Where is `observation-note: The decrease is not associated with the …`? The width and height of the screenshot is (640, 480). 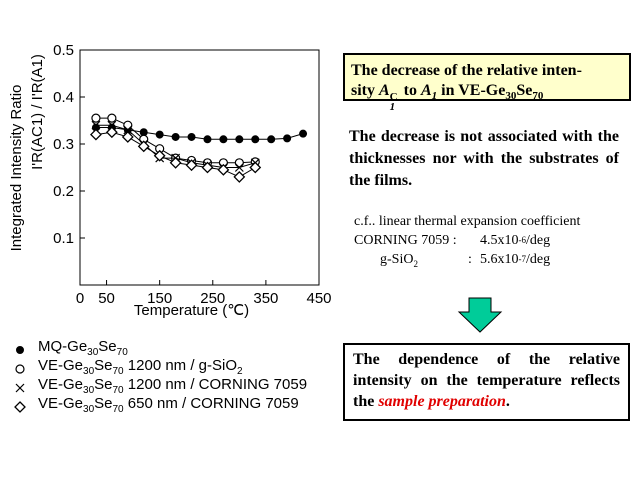 observation-note: The decrease is not associated with the … is located at coordinates (484, 158).